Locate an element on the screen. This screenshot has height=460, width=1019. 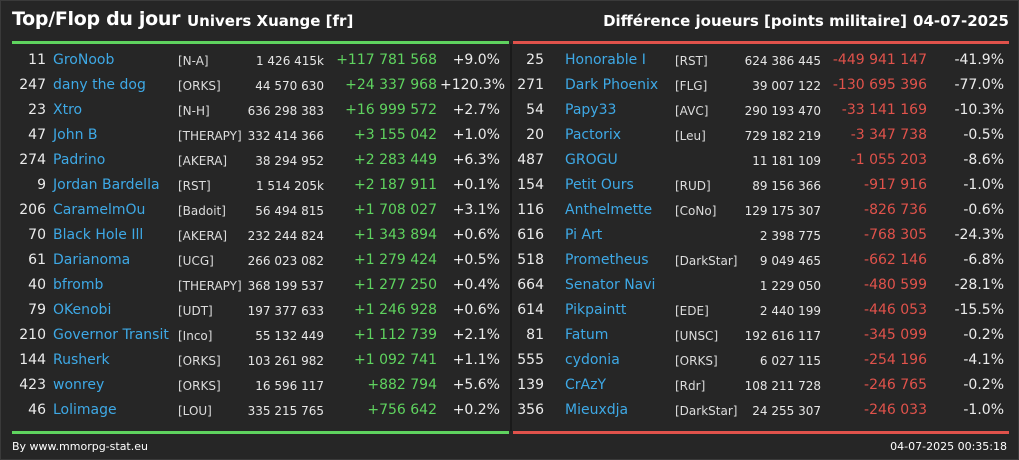
player-name-link: Darianoma is located at coordinates (92, 260).